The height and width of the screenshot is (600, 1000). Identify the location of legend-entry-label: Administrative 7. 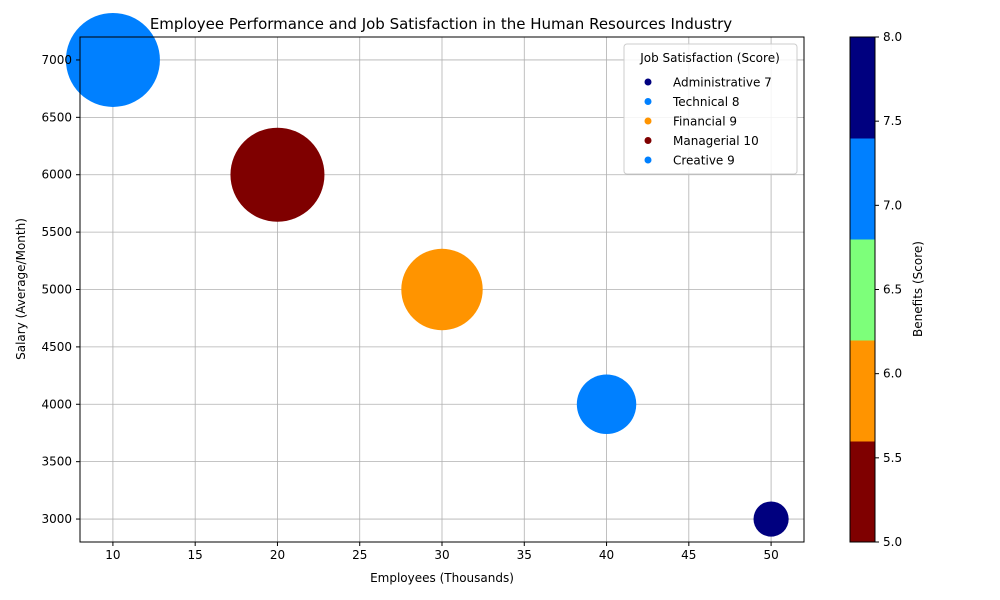
(722, 83).